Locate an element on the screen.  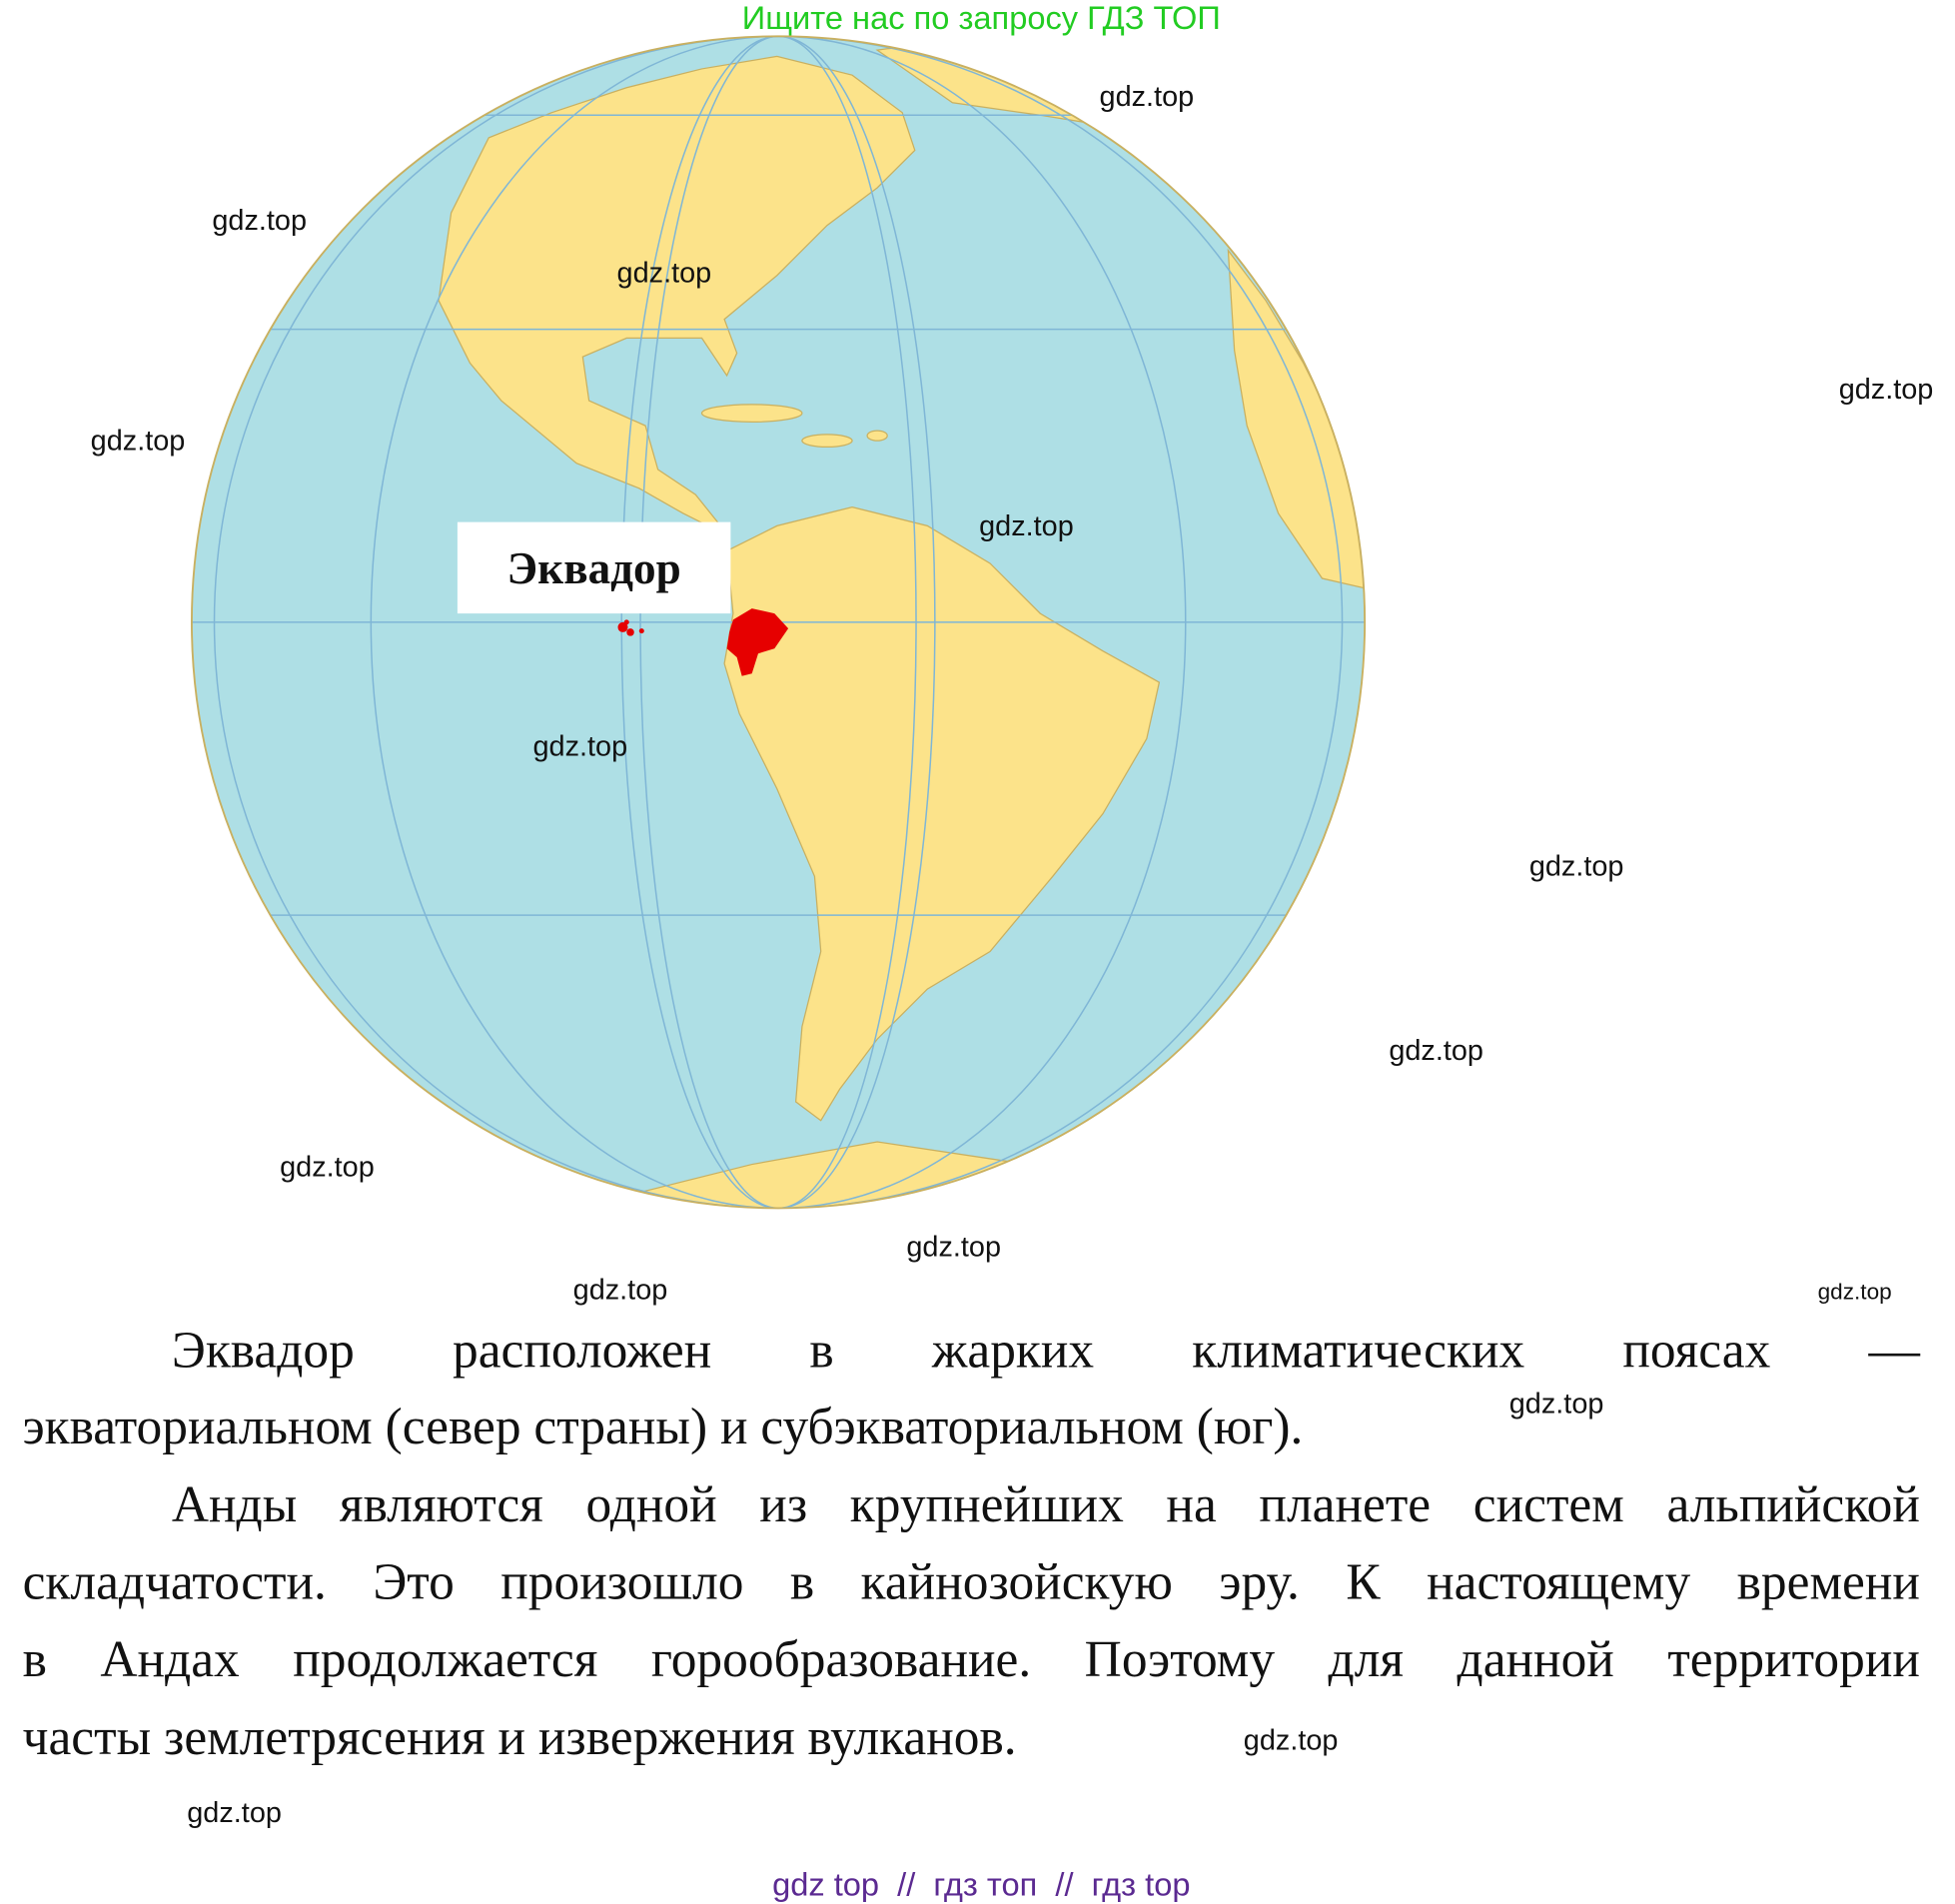
country-label-ecuador: Эквадор is located at coordinates (594, 567).